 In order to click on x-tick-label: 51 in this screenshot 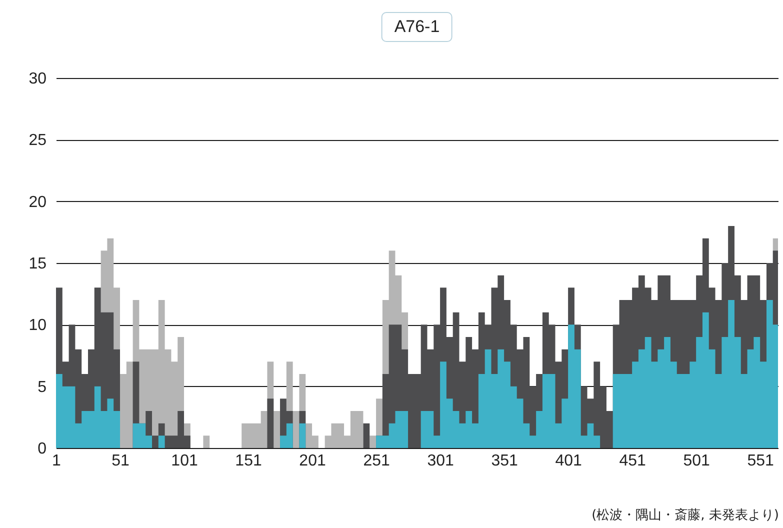, I will do `click(121, 461)`.